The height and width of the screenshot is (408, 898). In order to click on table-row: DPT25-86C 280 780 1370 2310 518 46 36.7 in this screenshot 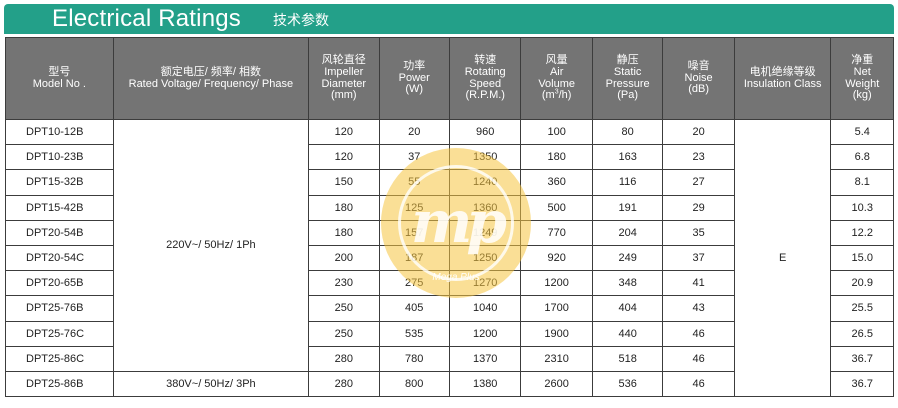, I will do `click(449, 358)`.